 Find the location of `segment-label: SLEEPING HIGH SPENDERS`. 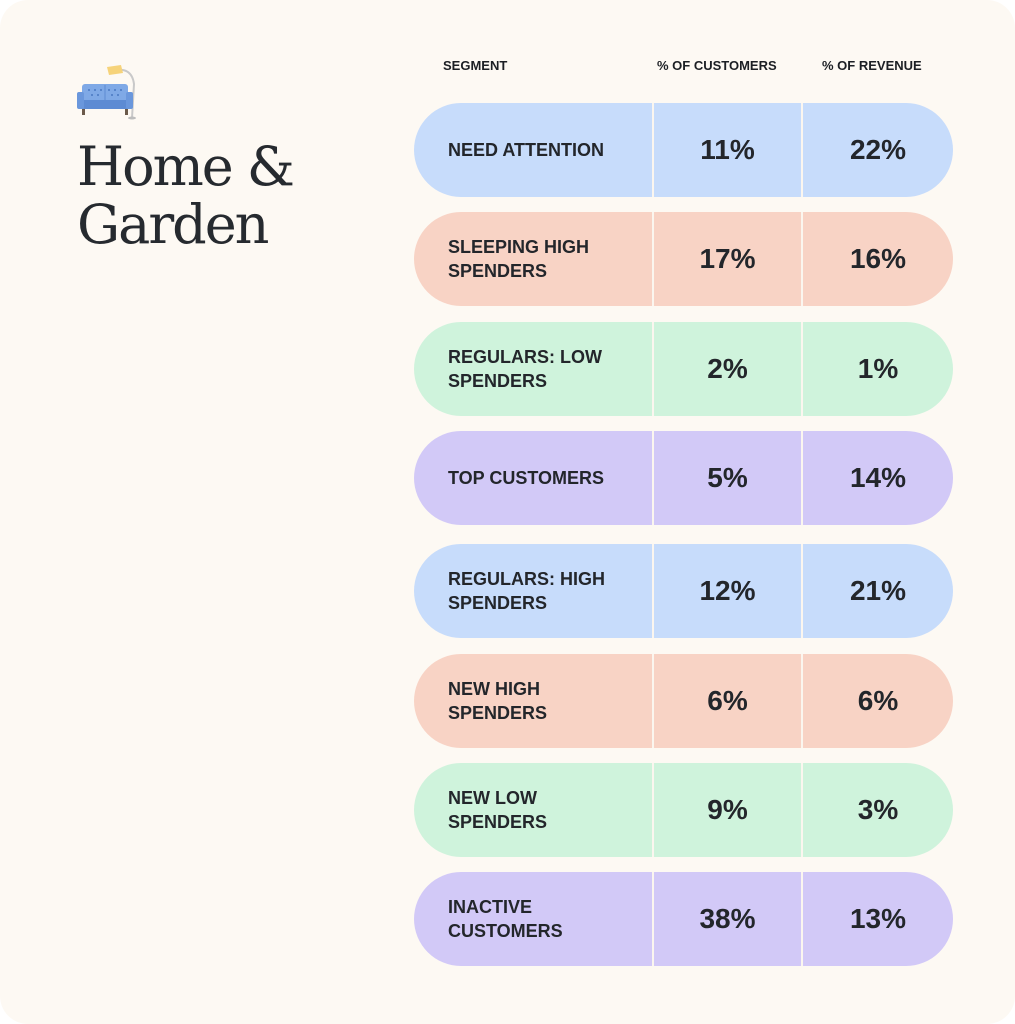

segment-label: SLEEPING HIGH SPENDERS is located at coordinates (519, 259).